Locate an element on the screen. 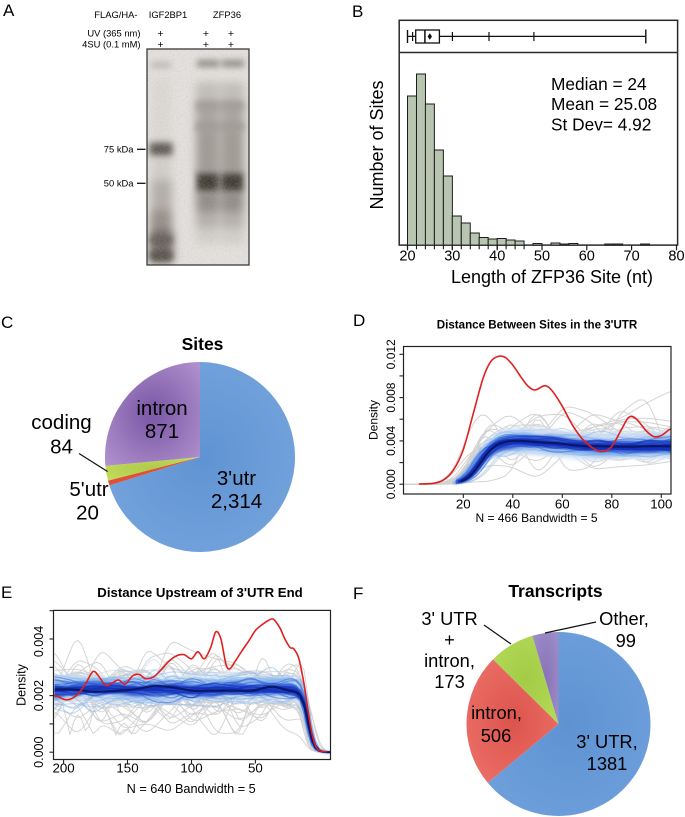 The image size is (685, 817). svg-text: 0.012 is located at coordinates (391, 354).